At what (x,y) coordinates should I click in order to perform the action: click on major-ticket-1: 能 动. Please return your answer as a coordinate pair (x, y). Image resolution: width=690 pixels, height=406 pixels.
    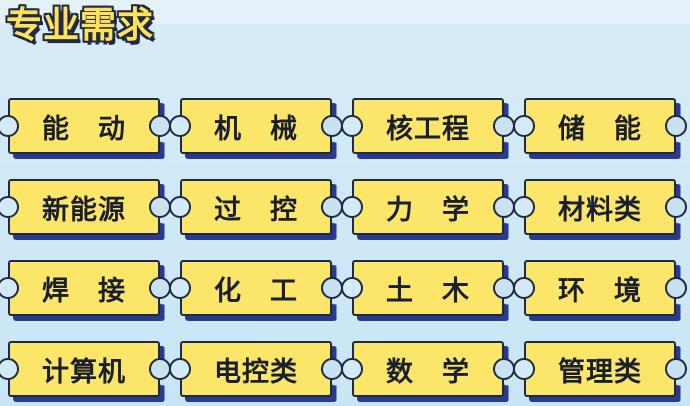
    Looking at the image, I should click on (85, 128).